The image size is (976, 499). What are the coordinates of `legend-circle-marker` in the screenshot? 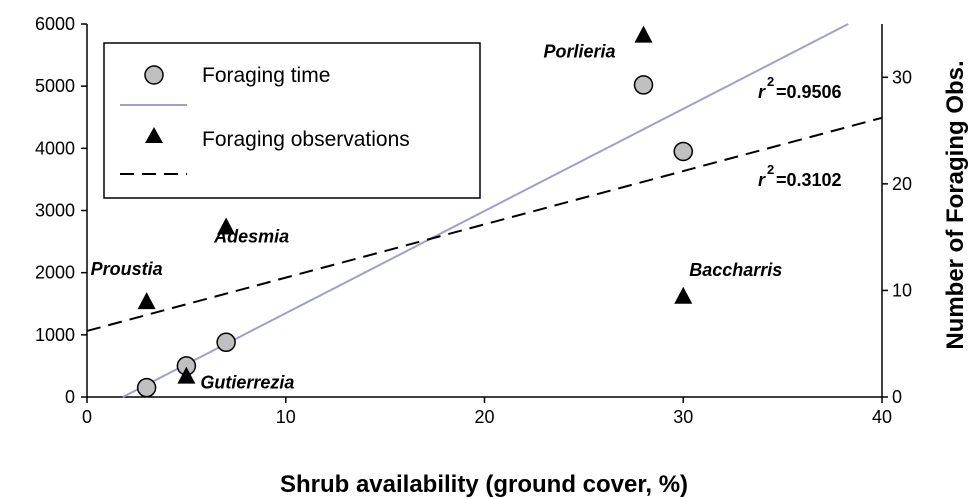 It's located at (154, 75).